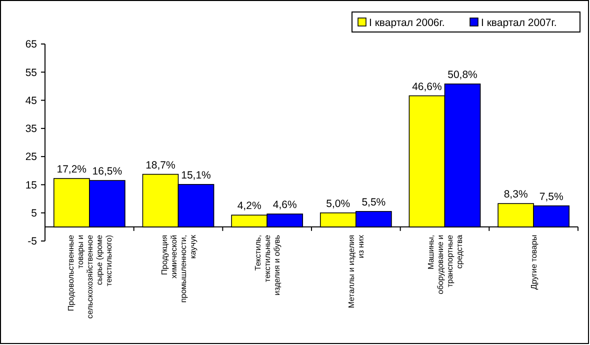  Describe the element at coordinates (463, 74) in the screenshot. I see `data-label: 50,8%` at that location.